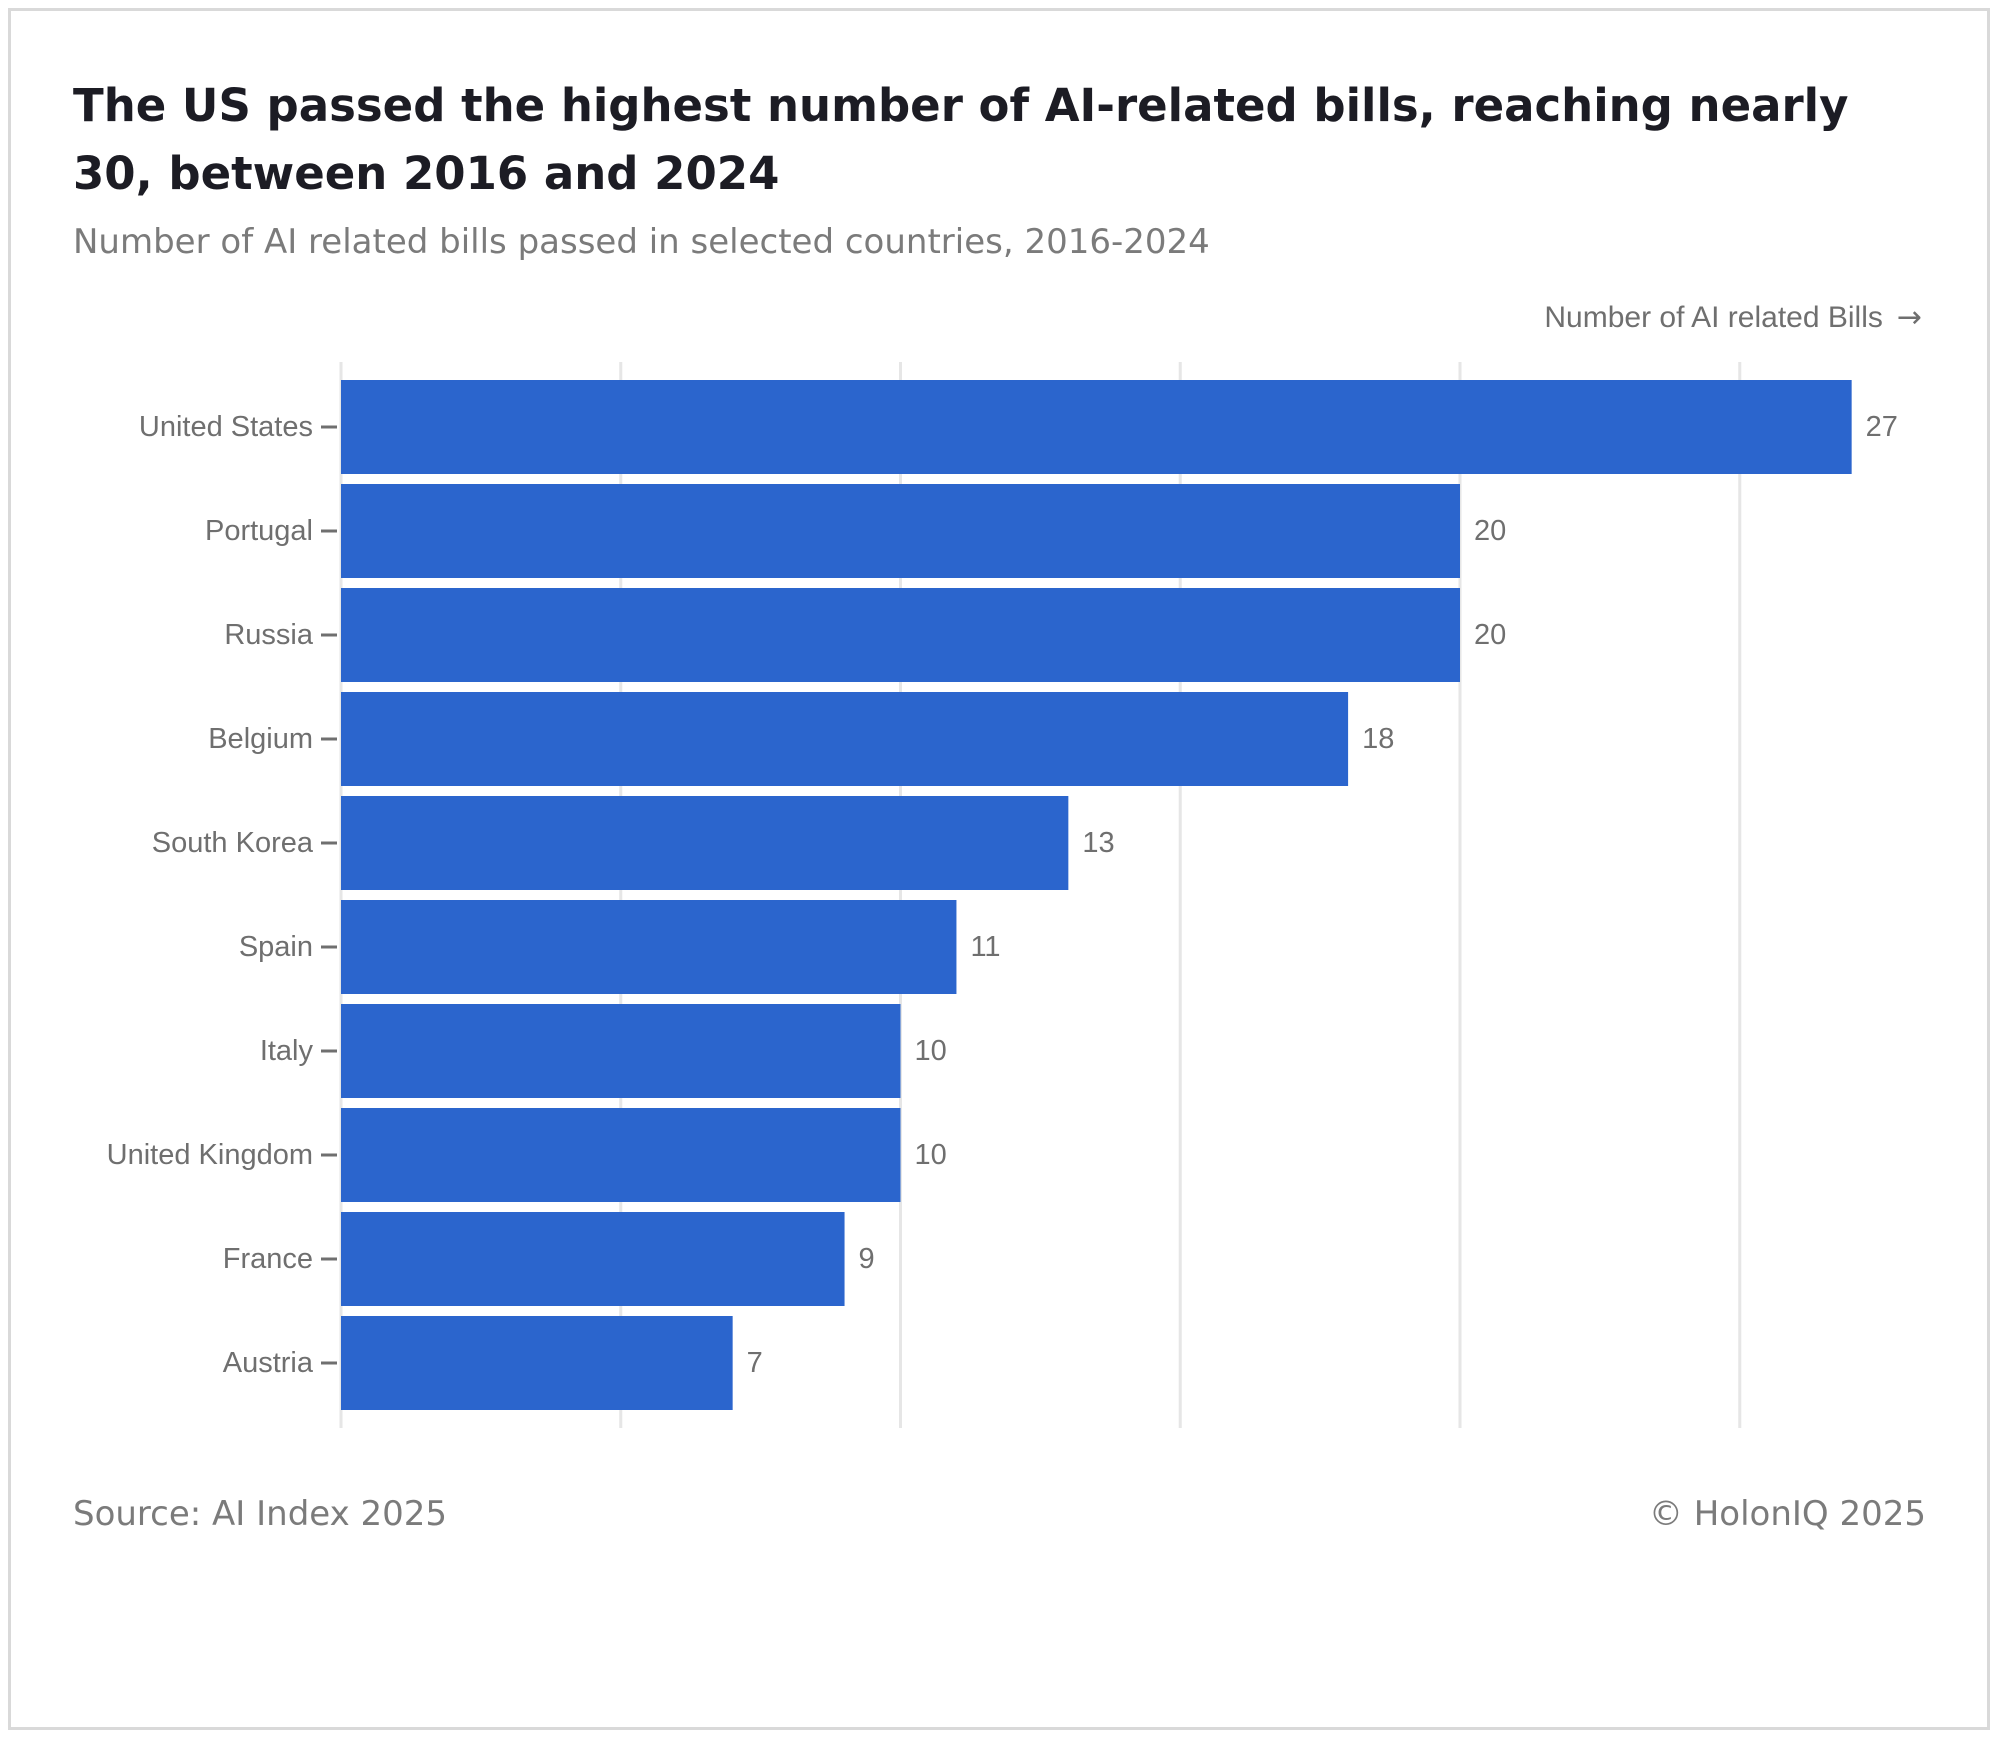  Describe the element at coordinates (269, 635) in the screenshot. I see `category-label-russia: Russia` at that location.